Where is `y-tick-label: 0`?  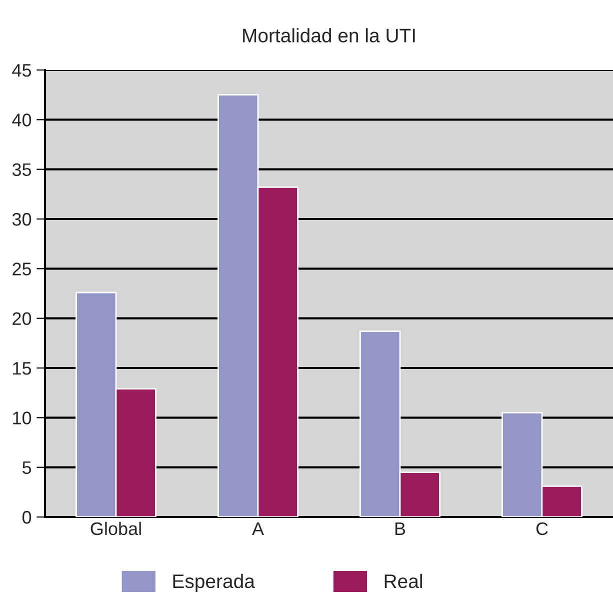
y-tick-label: 0 is located at coordinates (27, 517).